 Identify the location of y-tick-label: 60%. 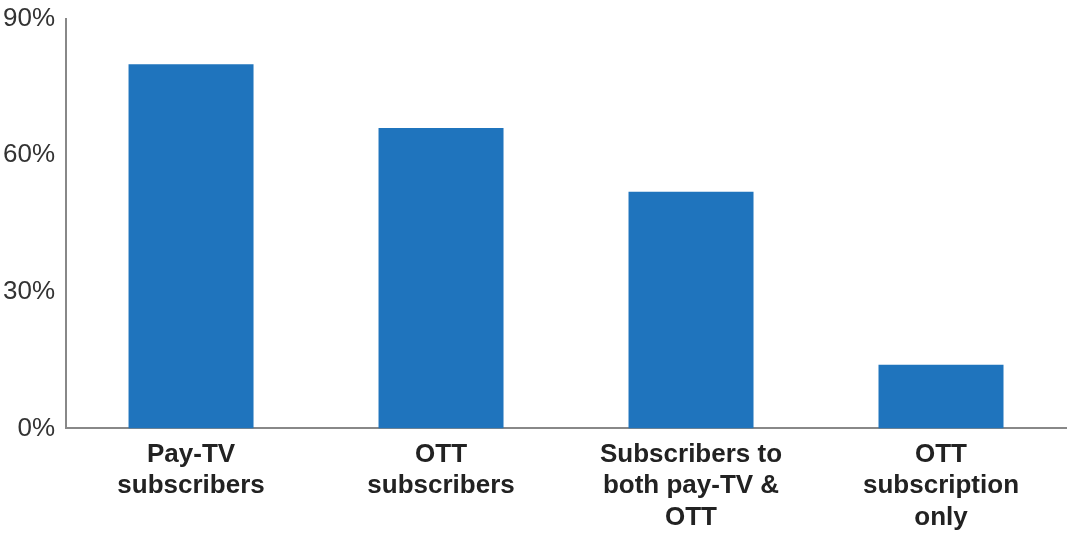
(29, 153).